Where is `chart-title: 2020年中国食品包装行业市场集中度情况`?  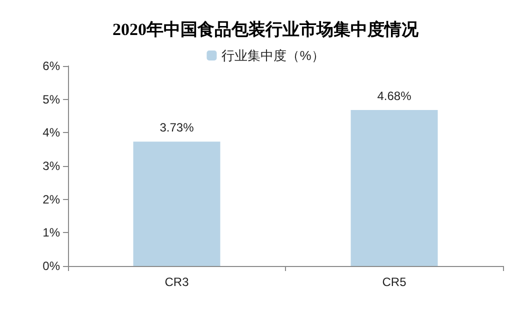
chart-title: 2020年中国食品包装行业市场集中度情况 is located at coordinates (266, 29).